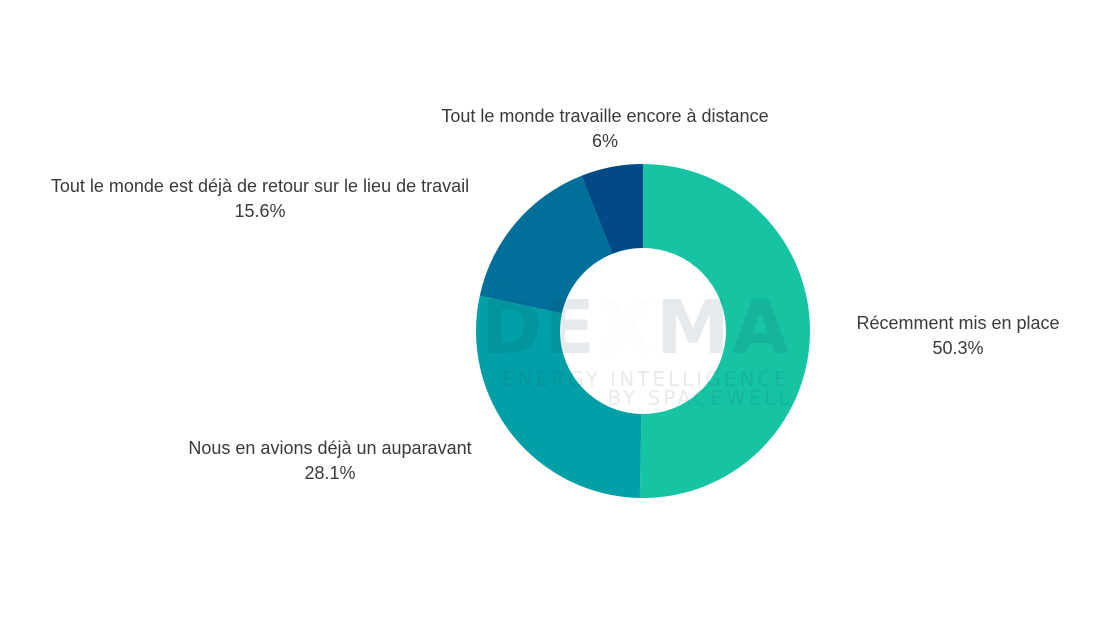  What do you see at coordinates (539, 328) in the screenshot?
I see `watermark-brand-part1: DE` at bounding box center [539, 328].